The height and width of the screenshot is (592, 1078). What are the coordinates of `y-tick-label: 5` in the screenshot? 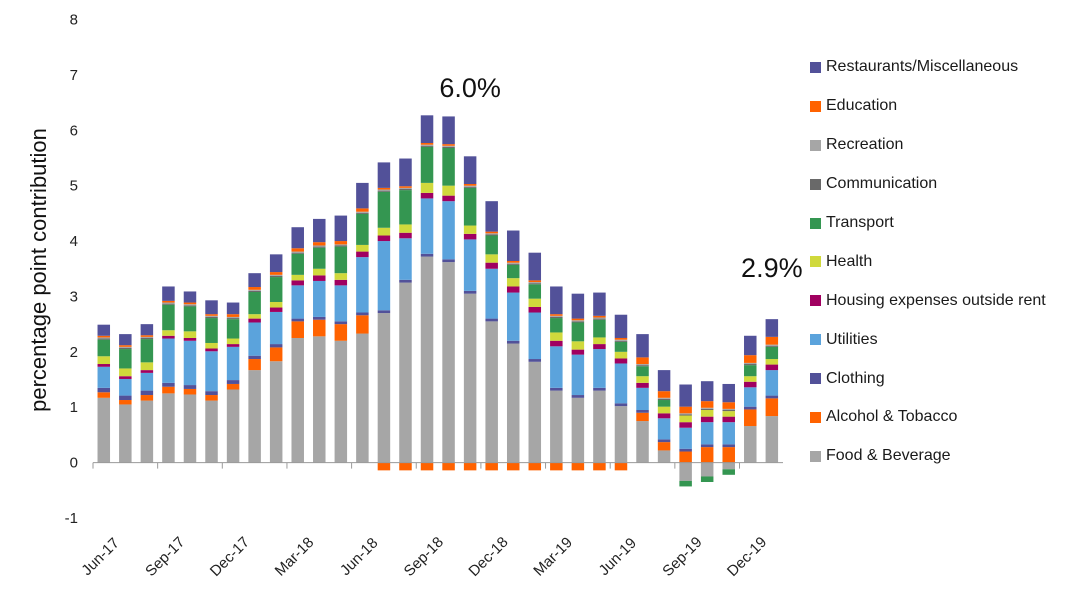 It's located at (74, 186).